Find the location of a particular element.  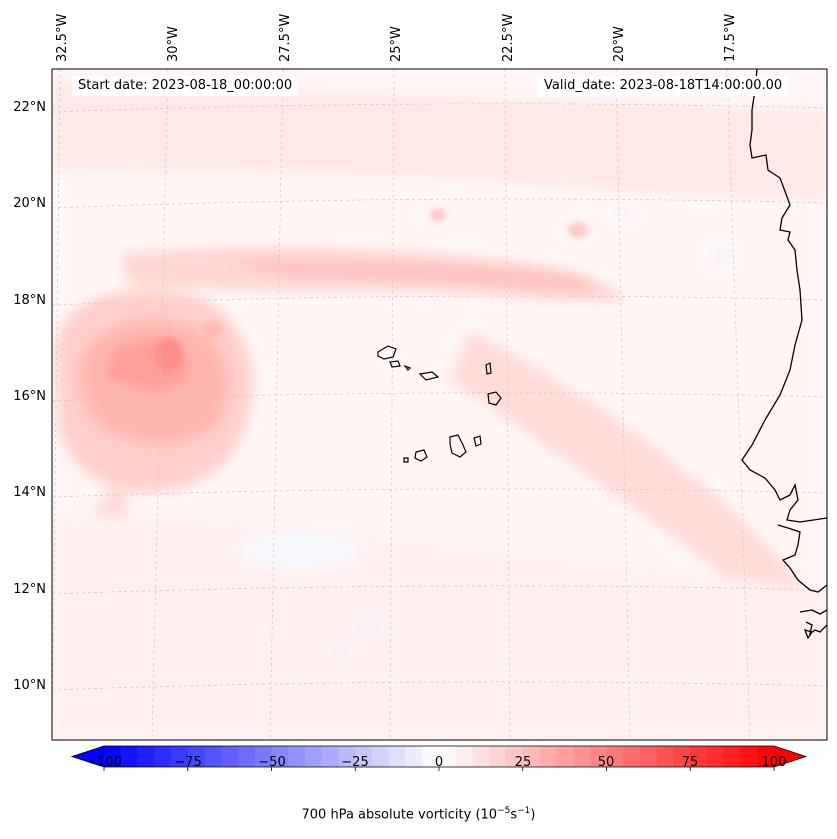

lat-label: 16°N is located at coordinates (29, 396).